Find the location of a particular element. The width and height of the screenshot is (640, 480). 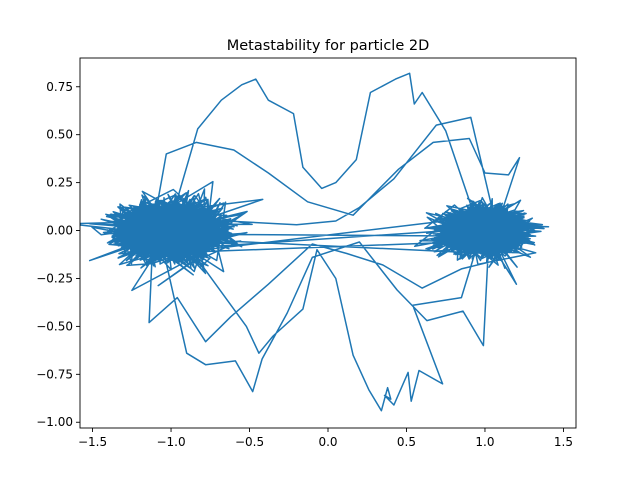

y-tick-label: 0.00 is located at coordinates (59, 231).